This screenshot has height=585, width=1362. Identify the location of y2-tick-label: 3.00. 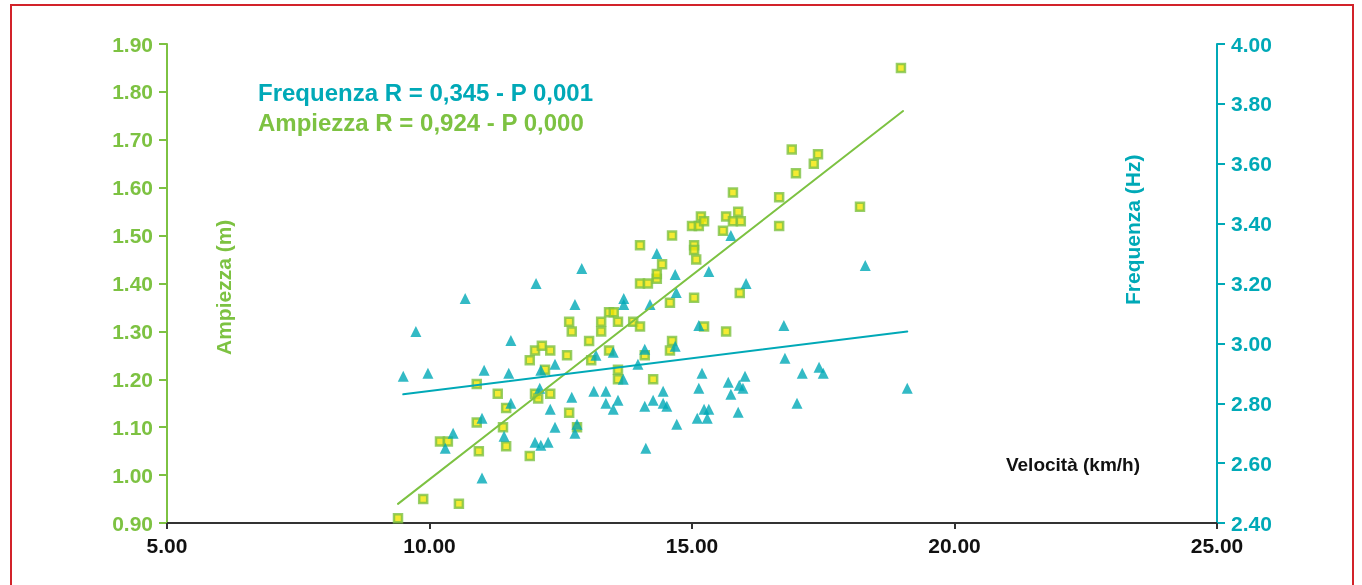
(1251, 343).